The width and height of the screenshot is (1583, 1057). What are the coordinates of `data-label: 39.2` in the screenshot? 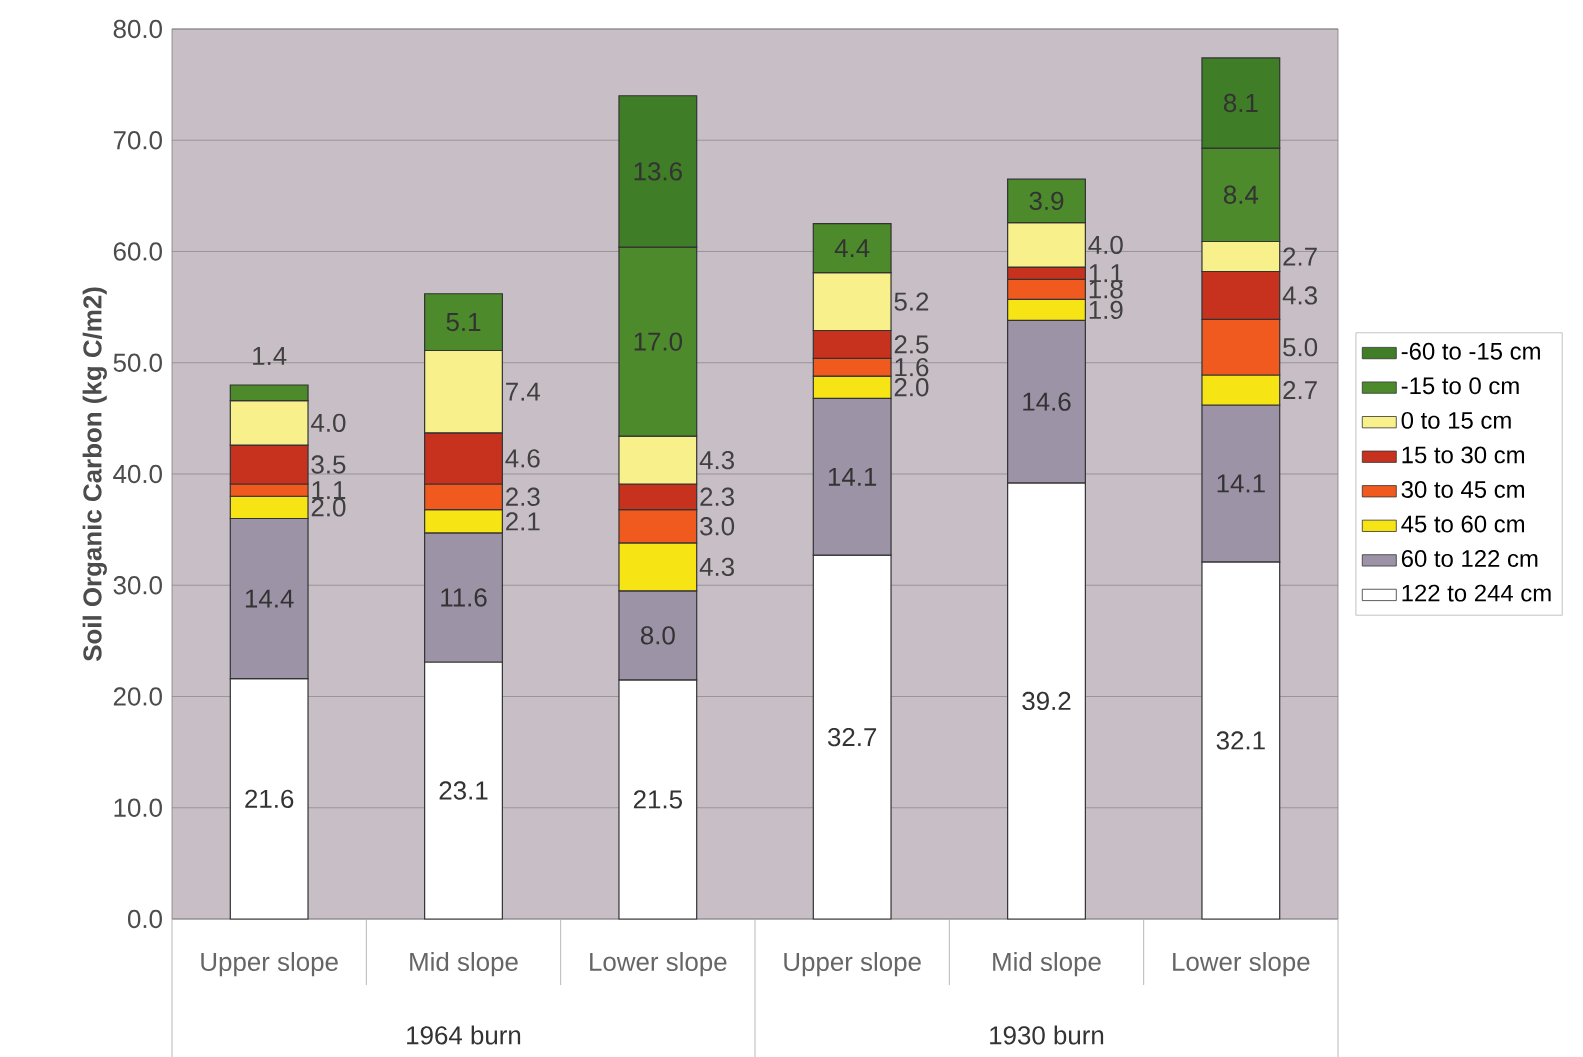 It's located at (1046, 701).